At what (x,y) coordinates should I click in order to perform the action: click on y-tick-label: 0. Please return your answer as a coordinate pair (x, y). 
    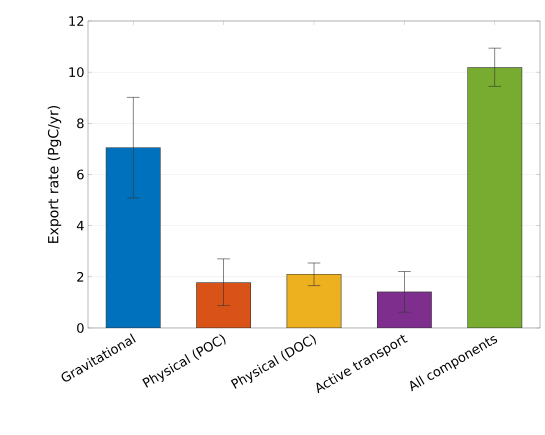
    Looking at the image, I should click on (80, 328).